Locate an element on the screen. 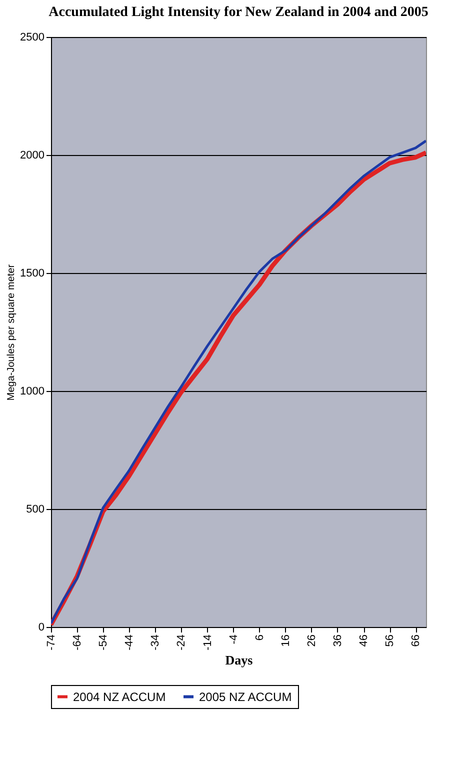  x-tick-label: 56 is located at coordinates (390, 640).